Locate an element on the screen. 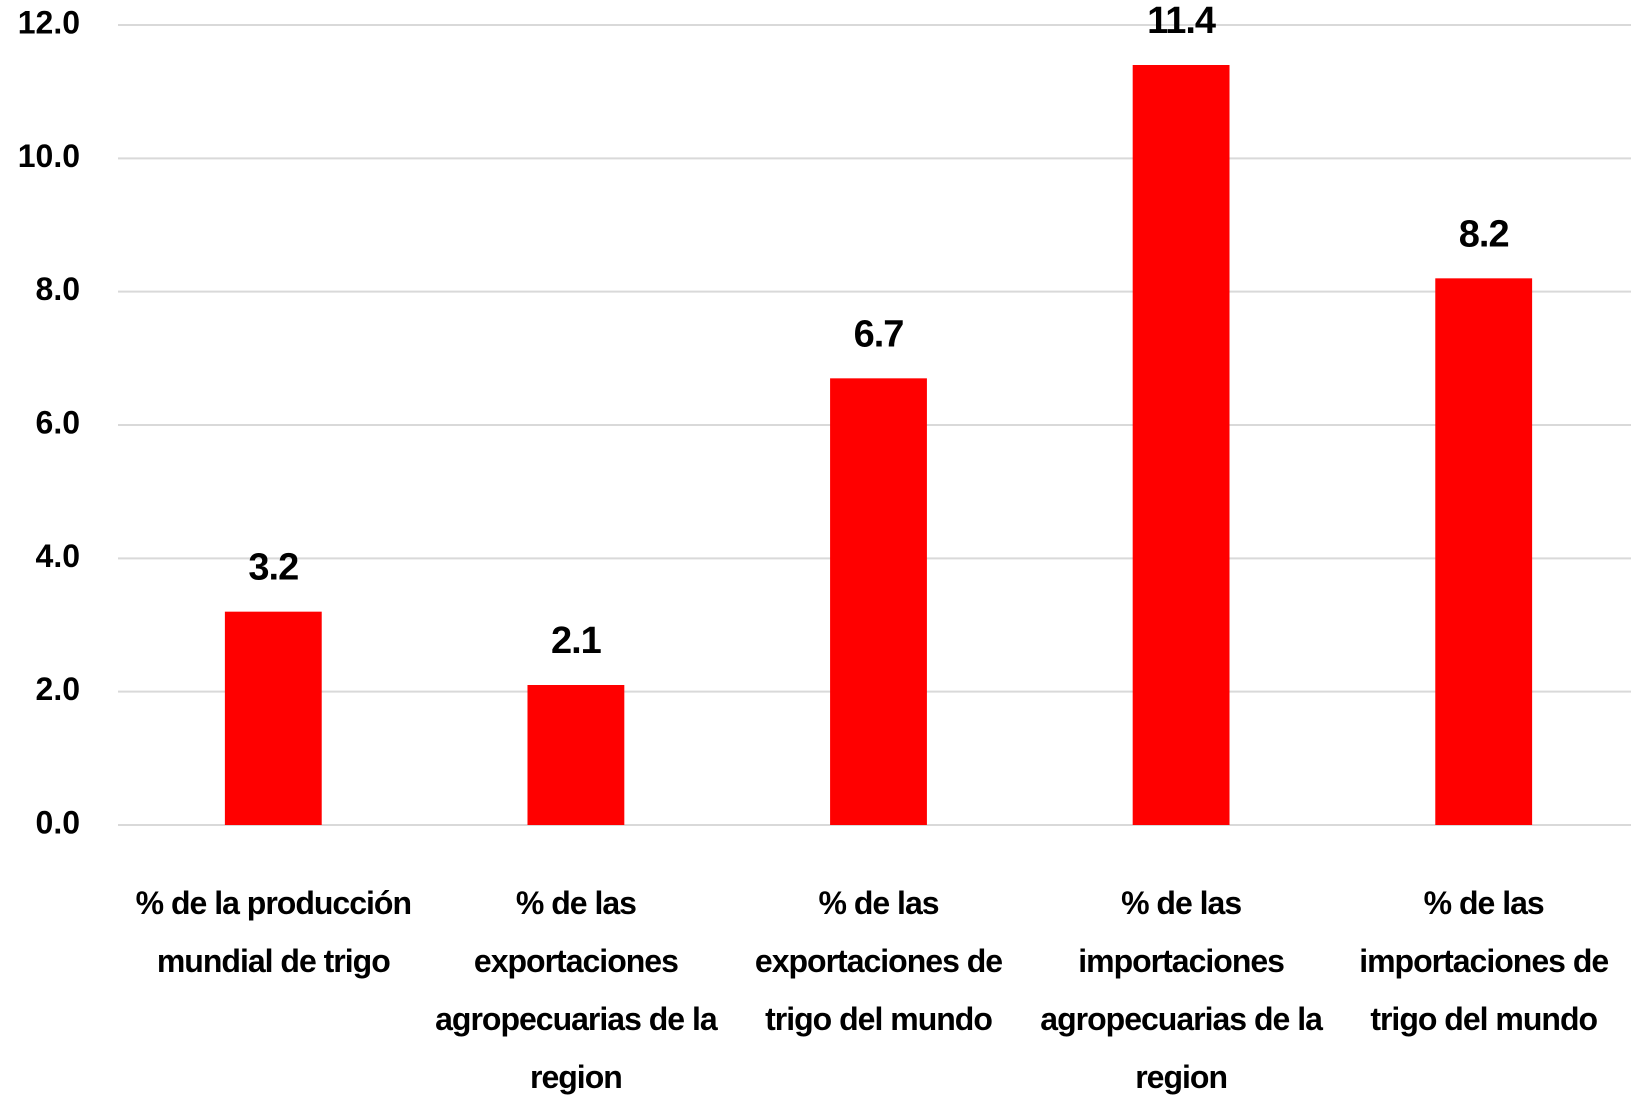 The image size is (1631, 1106). y-tick-label: 6.0 is located at coordinates (58, 422).